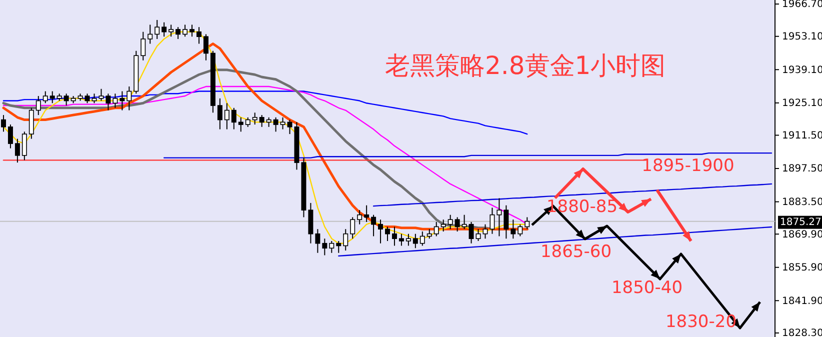 The width and height of the screenshot is (822, 337). What do you see at coordinates (701, 322) in the screenshot?
I see `annotation: 1830-20` at bounding box center [701, 322].